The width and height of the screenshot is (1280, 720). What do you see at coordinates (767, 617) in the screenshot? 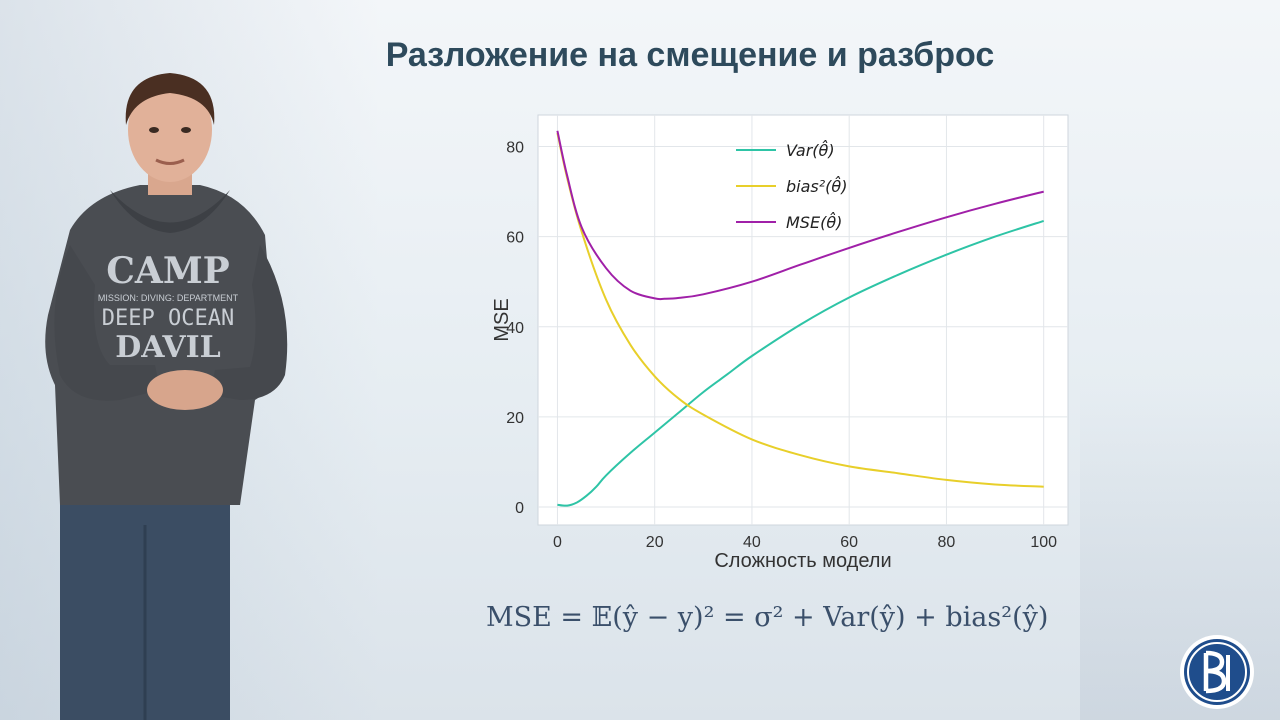
I see `mse-formula: MSE = 𝔼(ŷ − y)² = σ² + Var(ŷ) + bias²(ŷ)` at bounding box center [767, 617].